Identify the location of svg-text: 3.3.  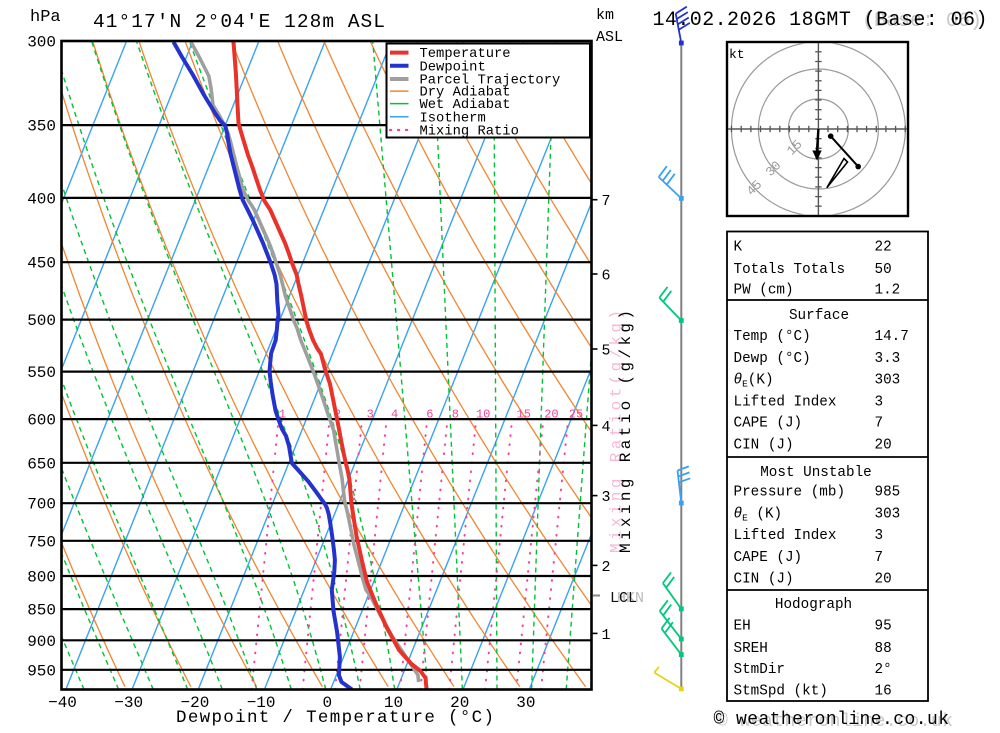
(888, 359).